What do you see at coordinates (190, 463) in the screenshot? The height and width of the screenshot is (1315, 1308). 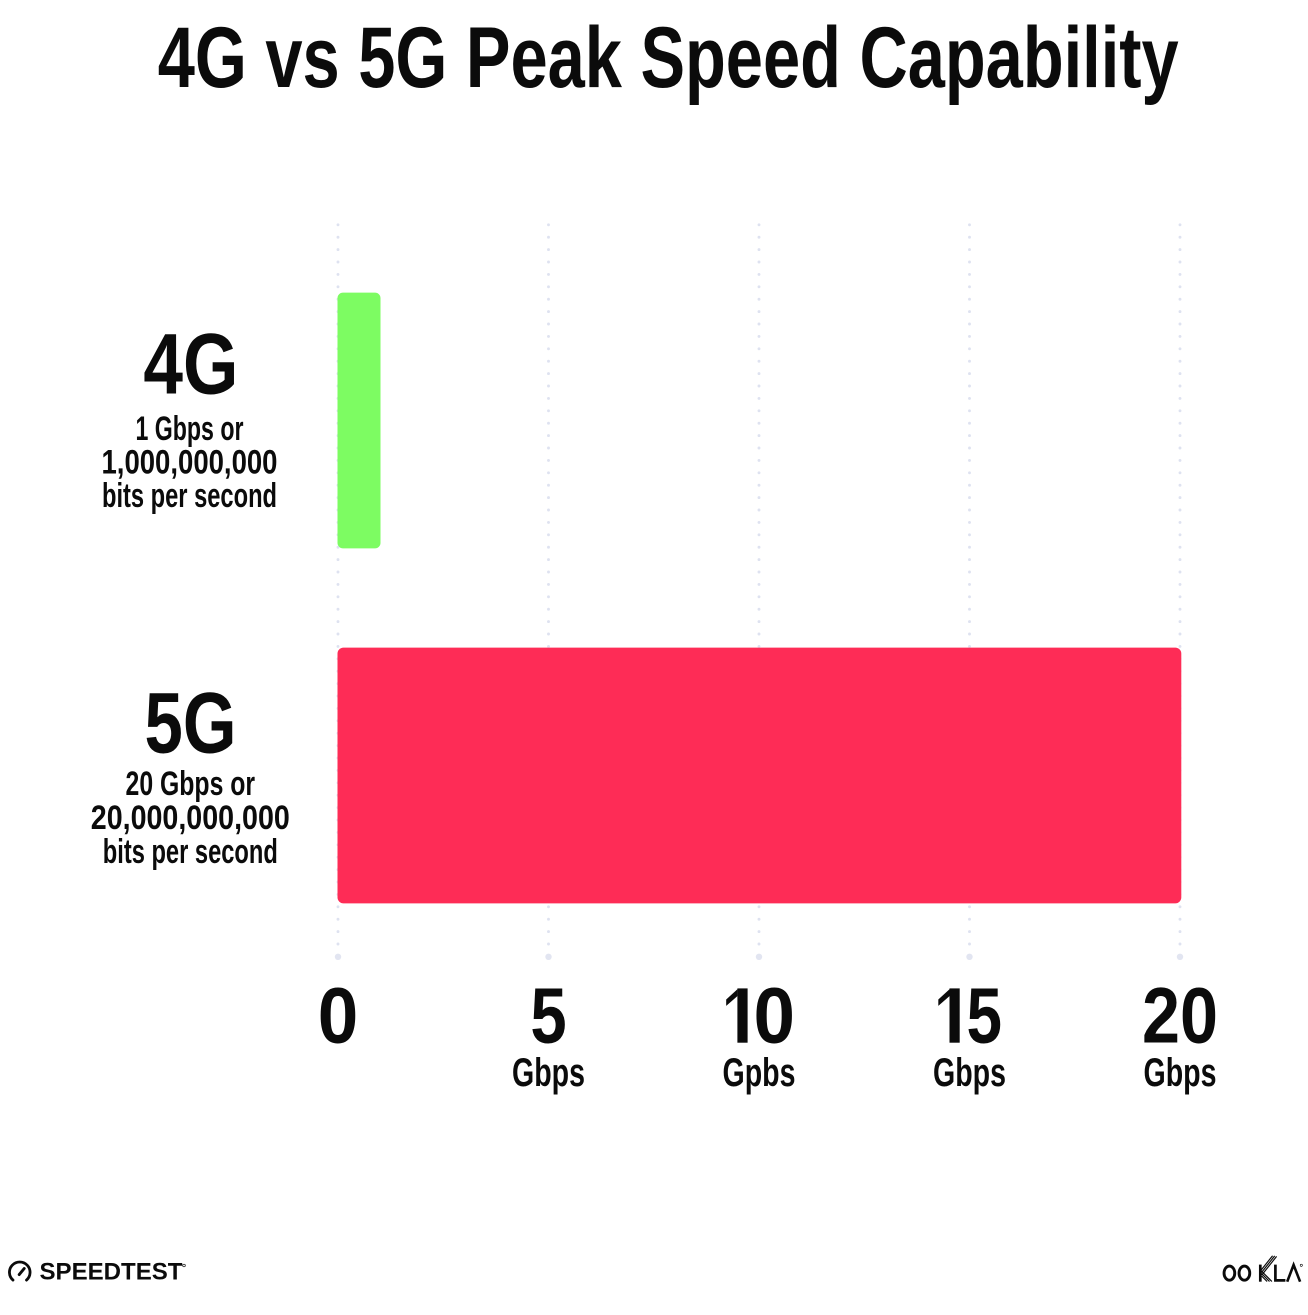 I see `svg-text: 1,000,000,000` at bounding box center [190, 463].